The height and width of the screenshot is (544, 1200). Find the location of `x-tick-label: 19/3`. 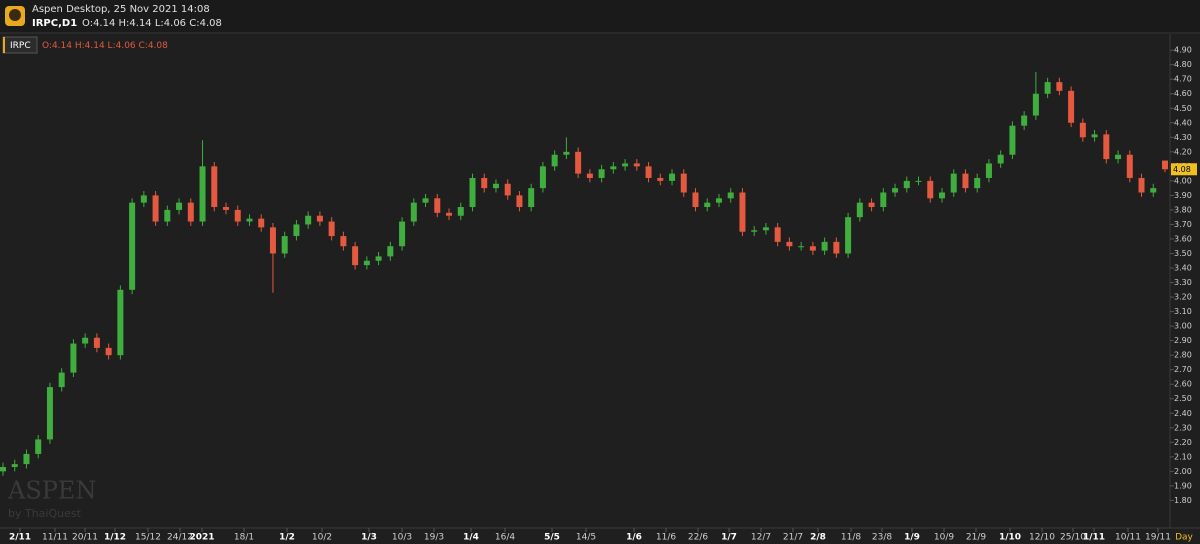

x-tick-label: 19/3 is located at coordinates (434, 538).